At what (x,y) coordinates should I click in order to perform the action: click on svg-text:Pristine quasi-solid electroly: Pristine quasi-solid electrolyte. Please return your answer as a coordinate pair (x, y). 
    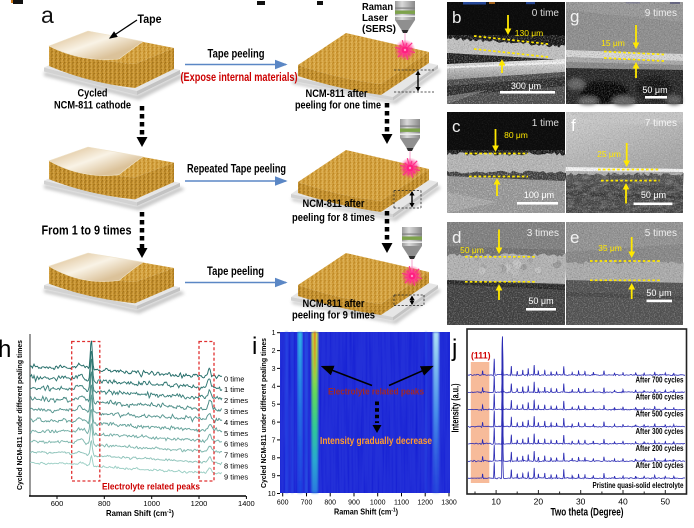
    Looking at the image, I should click on (638, 485).